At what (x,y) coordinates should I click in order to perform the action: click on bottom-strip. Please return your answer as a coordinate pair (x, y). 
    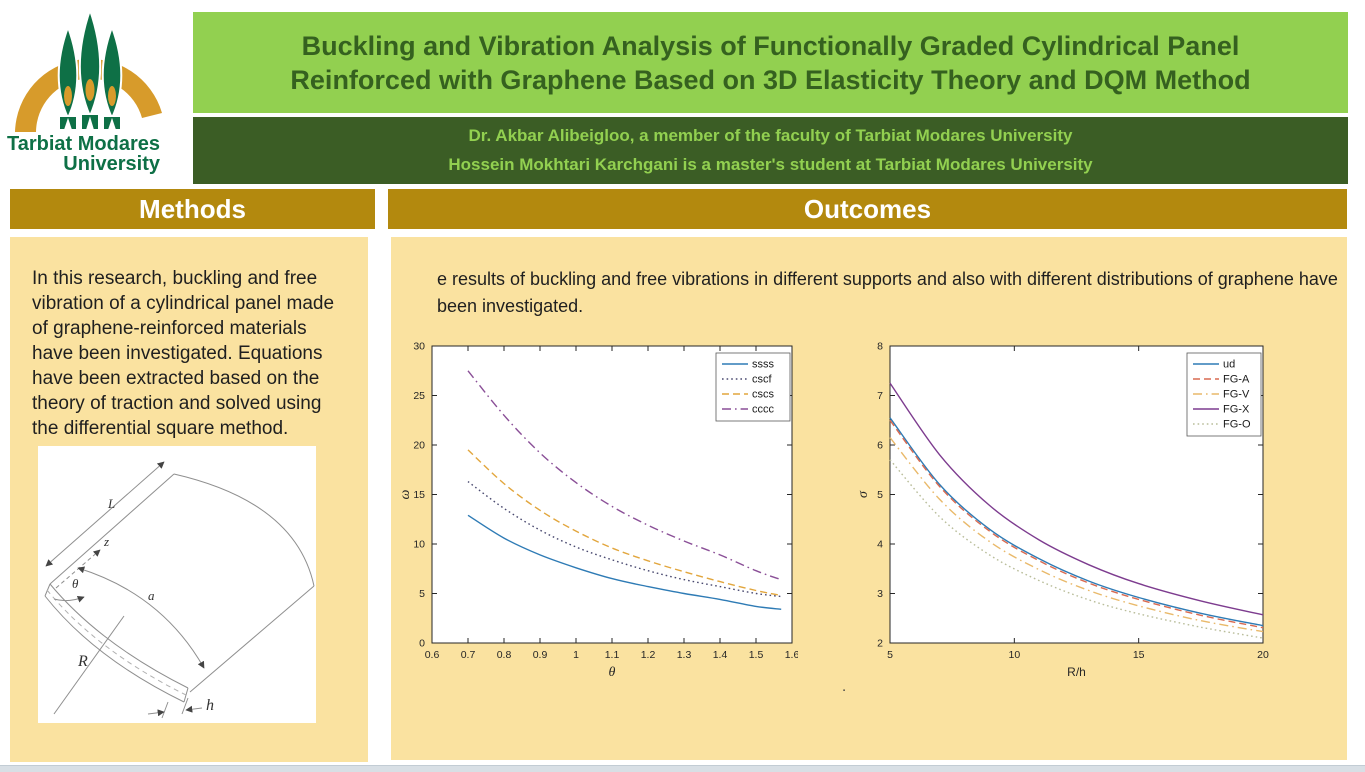
    Looking at the image, I should click on (682, 768).